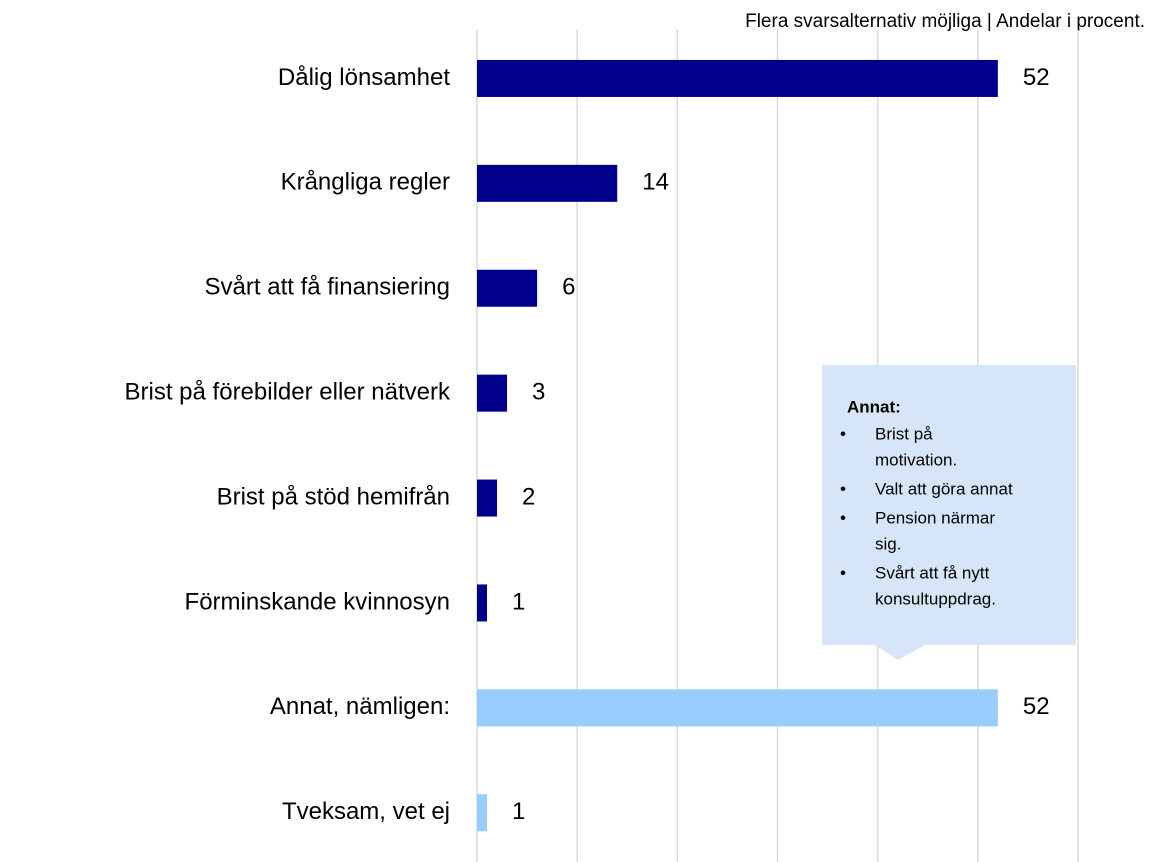  I want to click on value-label: 3, so click(538, 391).